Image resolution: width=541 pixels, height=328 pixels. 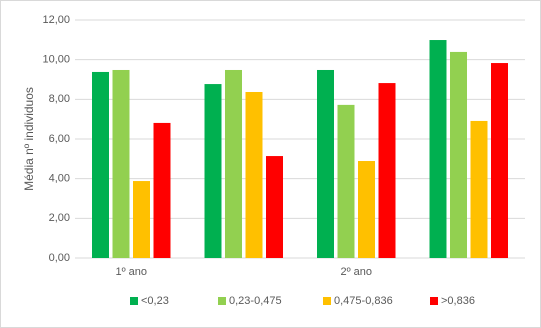 What do you see at coordinates (59, 139) in the screenshot?
I see `y-tick-label: 6,00` at bounding box center [59, 139].